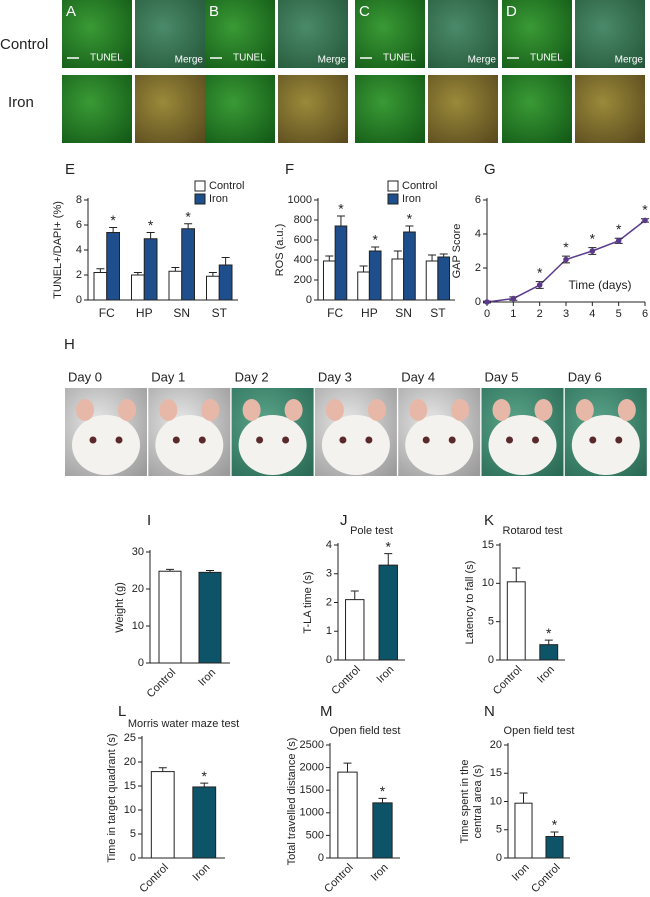 This screenshot has height=897, width=650. What do you see at coordinates (252, 376) in the screenshot?
I see `photo-label: Day 2` at bounding box center [252, 376].